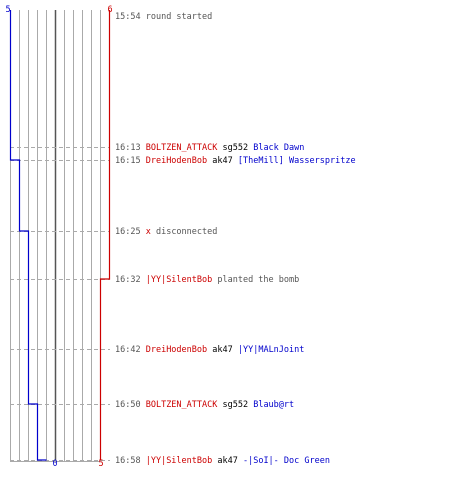  What do you see at coordinates (105, 235) in the screenshot?
I see `red-team-alive-line` at bounding box center [105, 235].